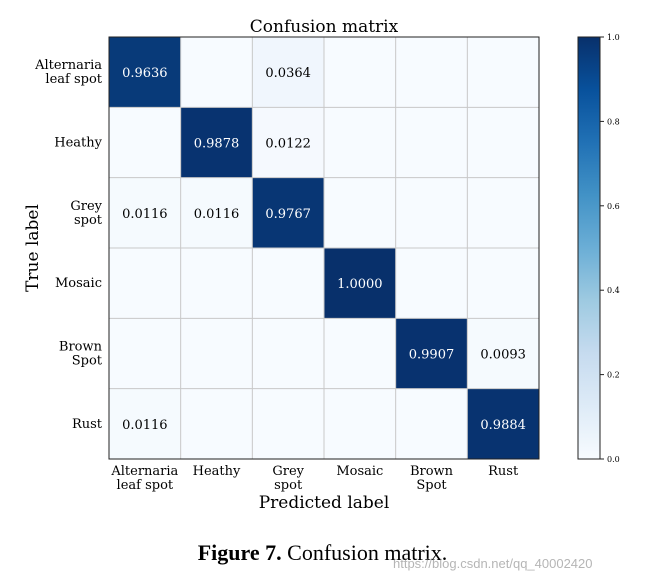 The image size is (645, 586). What do you see at coordinates (217, 471) in the screenshot?
I see `x-tick-label: Heathy` at bounding box center [217, 471].